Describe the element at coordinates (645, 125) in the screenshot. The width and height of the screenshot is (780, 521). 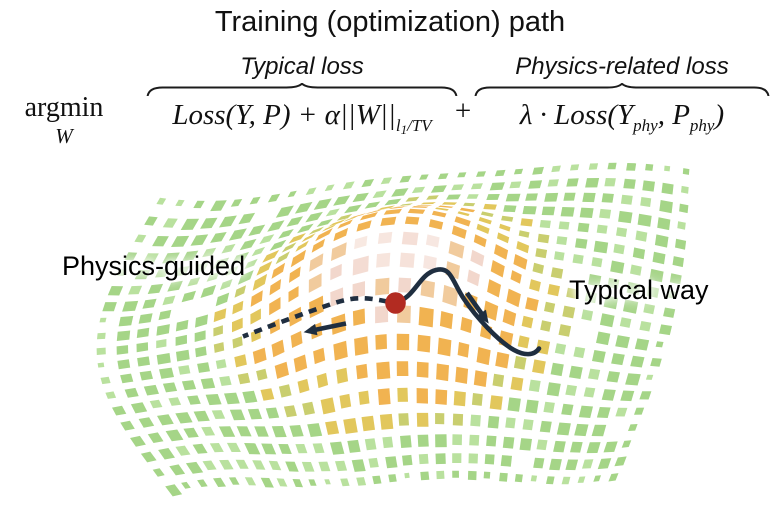
I see `expr-sub-phy-1: phy` at that location.